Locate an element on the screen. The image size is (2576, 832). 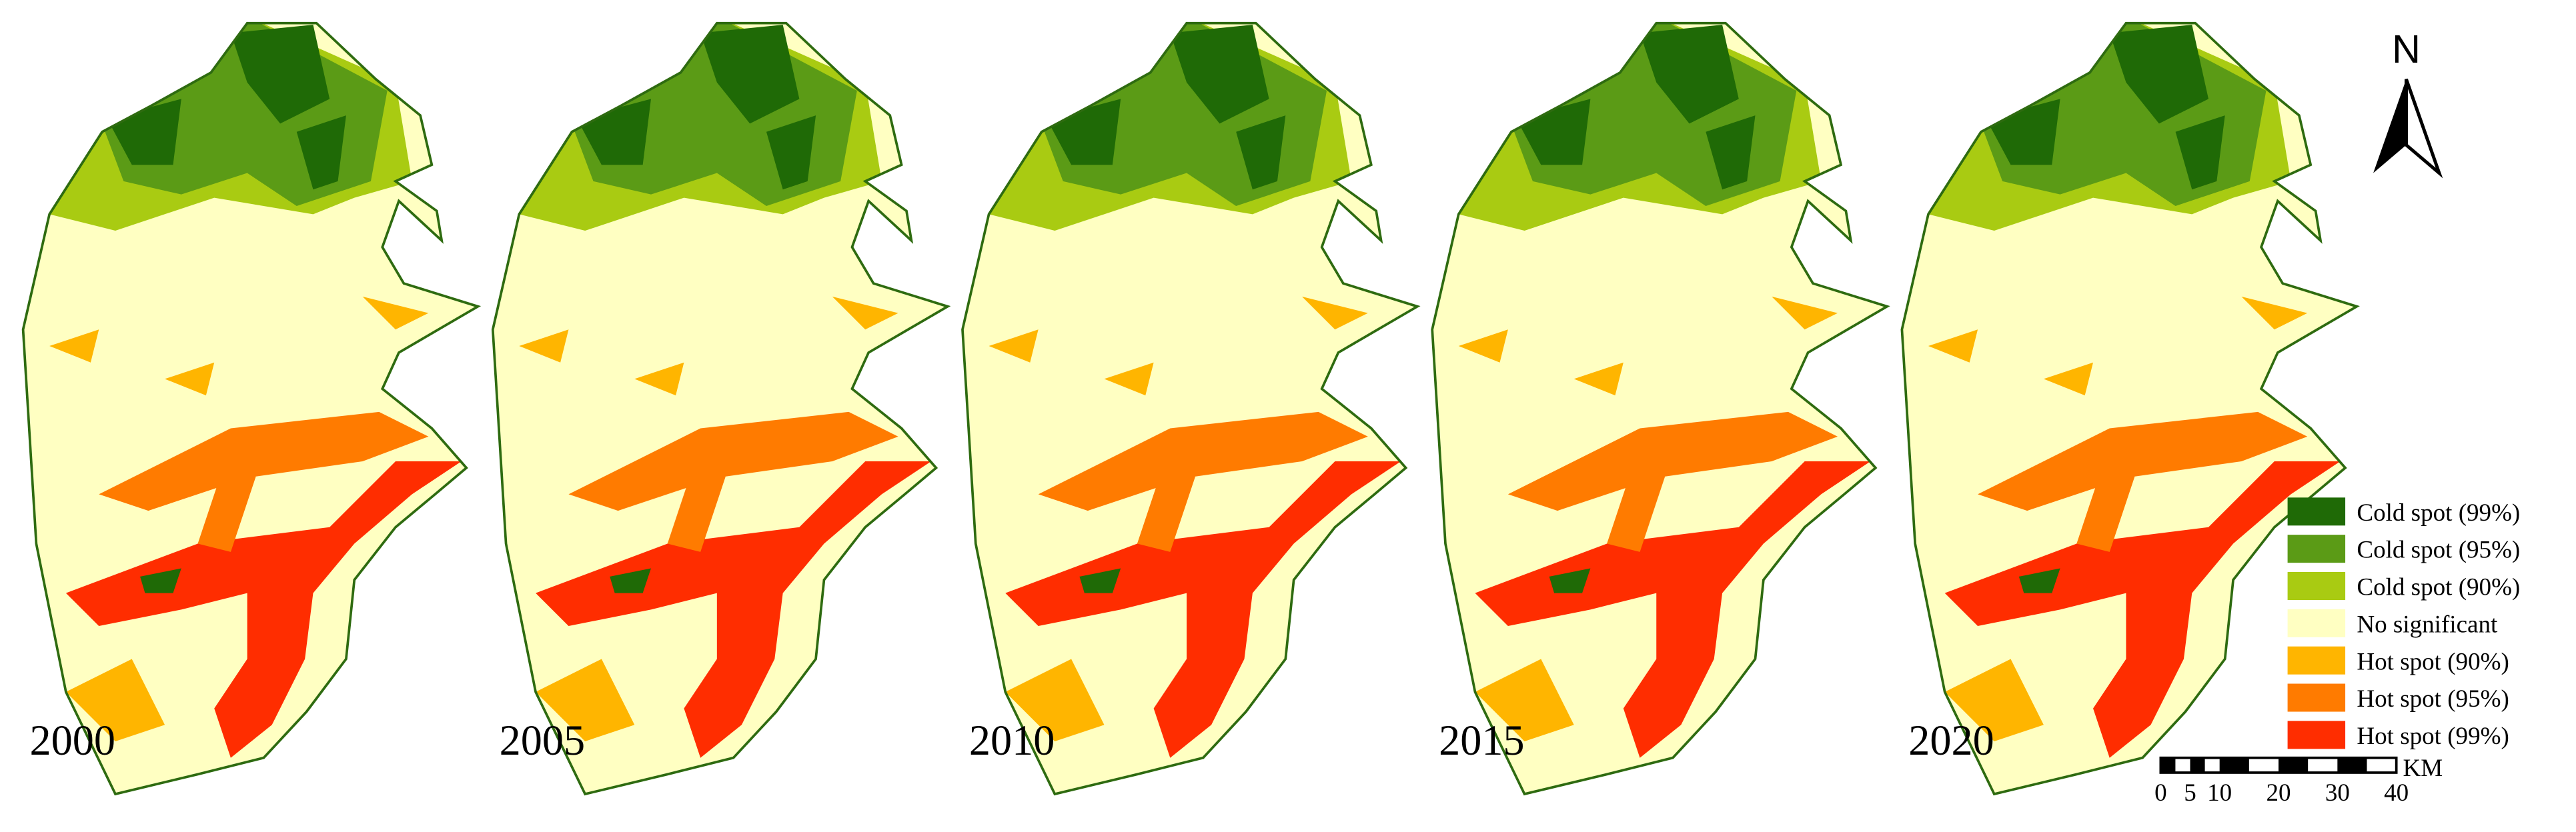
year-label: 2000 is located at coordinates (72, 740).